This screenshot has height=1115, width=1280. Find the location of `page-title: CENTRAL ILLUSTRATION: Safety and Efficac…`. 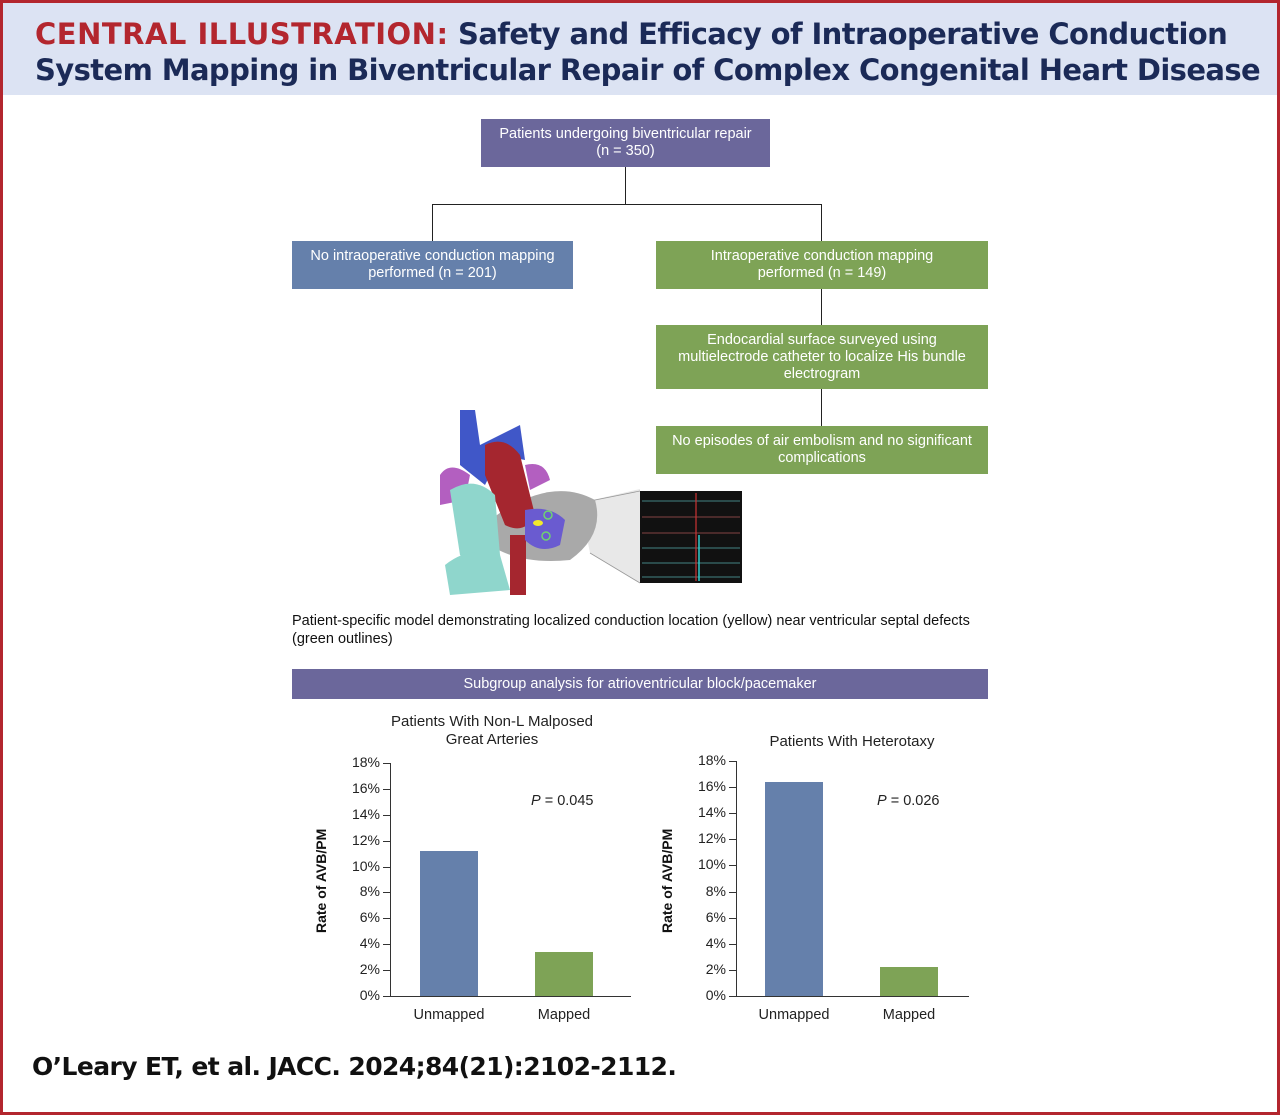

page-title: CENTRAL ILLUSTRATION: Safety and Efficac… is located at coordinates (650, 52).